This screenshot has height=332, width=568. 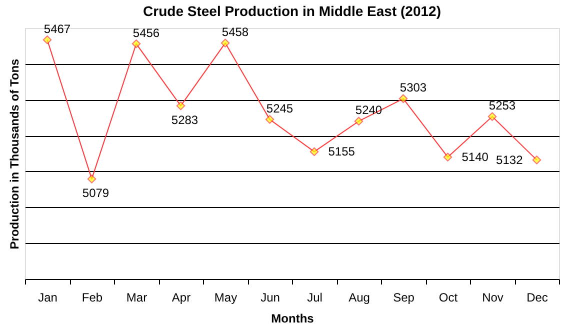 What do you see at coordinates (57, 29) in the screenshot?
I see `data-label: 5467` at bounding box center [57, 29].